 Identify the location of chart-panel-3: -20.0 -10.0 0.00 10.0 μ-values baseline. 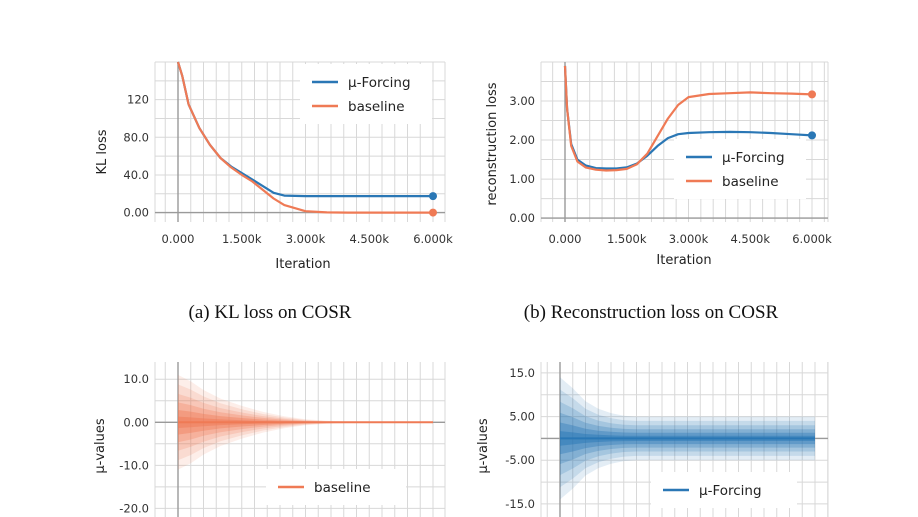
(269, 439).